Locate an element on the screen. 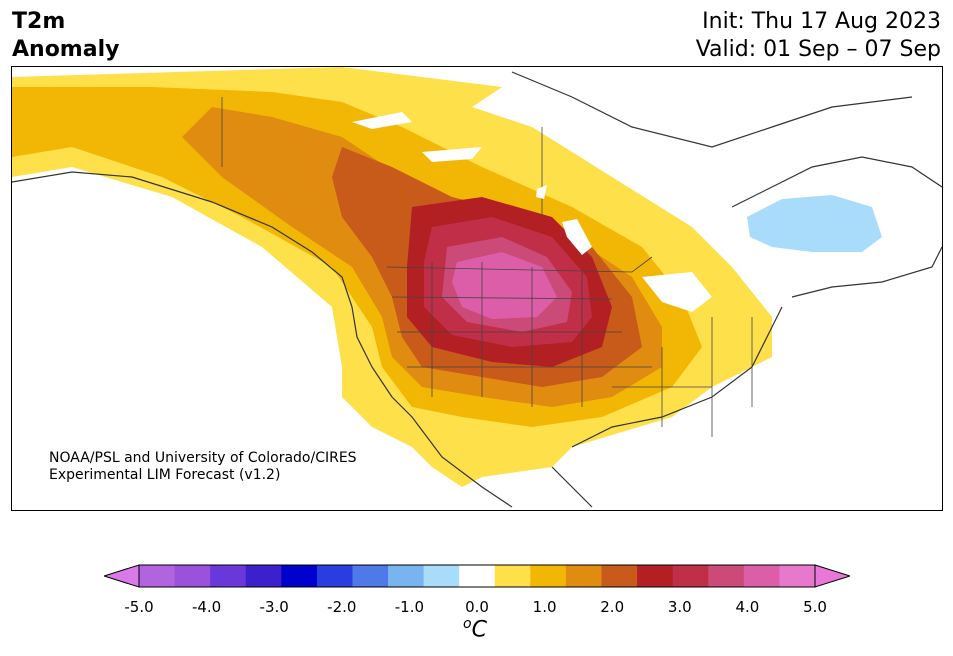 Image resolution: width=953 pixels, height=656 pixels. unit-base: C is located at coordinates (479, 630).